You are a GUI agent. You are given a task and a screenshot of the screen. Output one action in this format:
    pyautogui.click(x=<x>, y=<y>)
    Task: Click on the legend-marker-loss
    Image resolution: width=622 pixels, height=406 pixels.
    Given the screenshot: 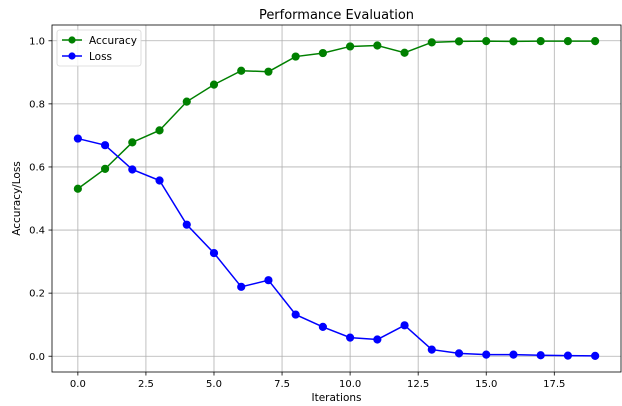 What is the action you would take?
    pyautogui.click(x=72, y=56)
    